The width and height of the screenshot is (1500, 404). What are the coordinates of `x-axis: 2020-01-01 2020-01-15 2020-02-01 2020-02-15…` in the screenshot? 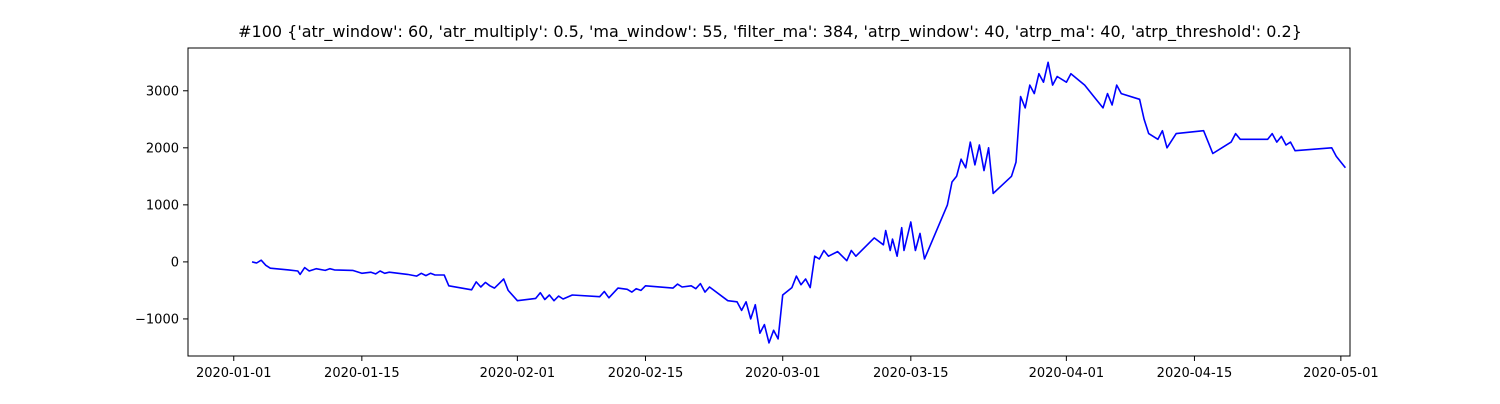 It's located at (787, 368).